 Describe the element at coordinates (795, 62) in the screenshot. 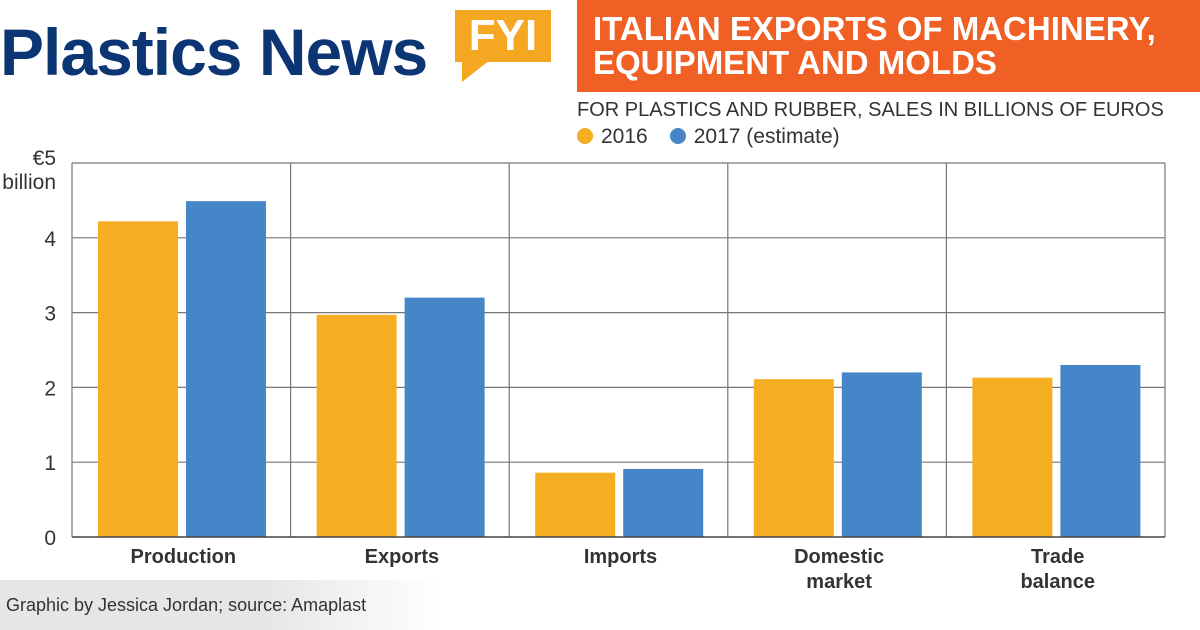

I see `title-line-2: EQUIPMENT AND MOLDS` at that location.